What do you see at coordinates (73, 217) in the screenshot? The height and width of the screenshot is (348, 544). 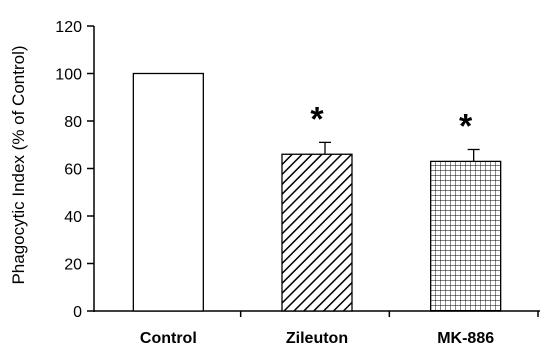 I see `y-tick-label: 40` at bounding box center [73, 217].